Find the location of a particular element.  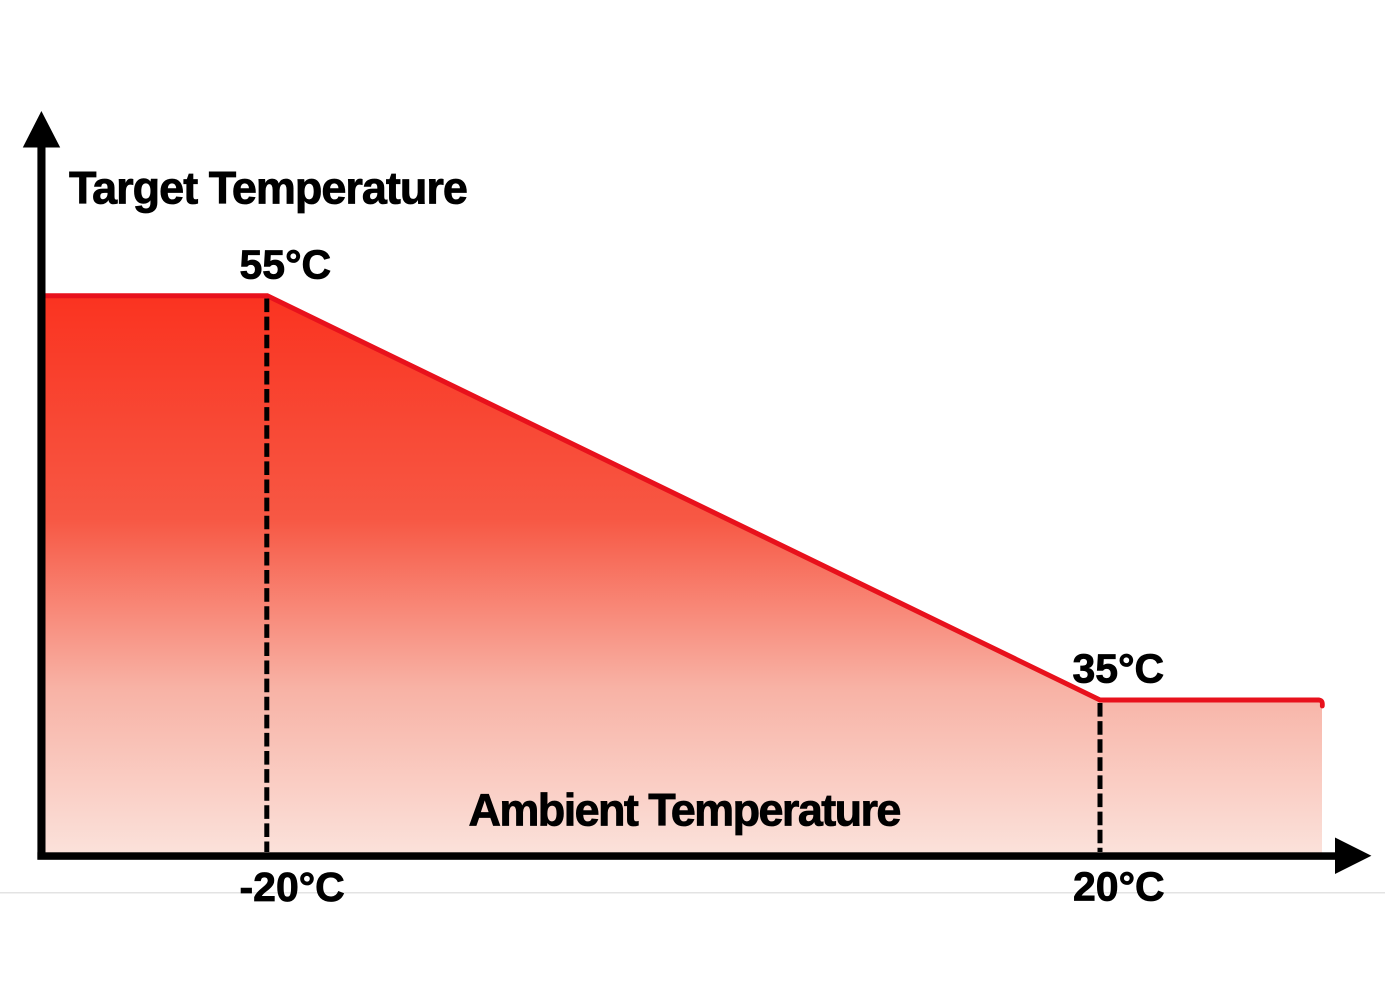

svg-text: 35°C is located at coordinates (1119, 669).